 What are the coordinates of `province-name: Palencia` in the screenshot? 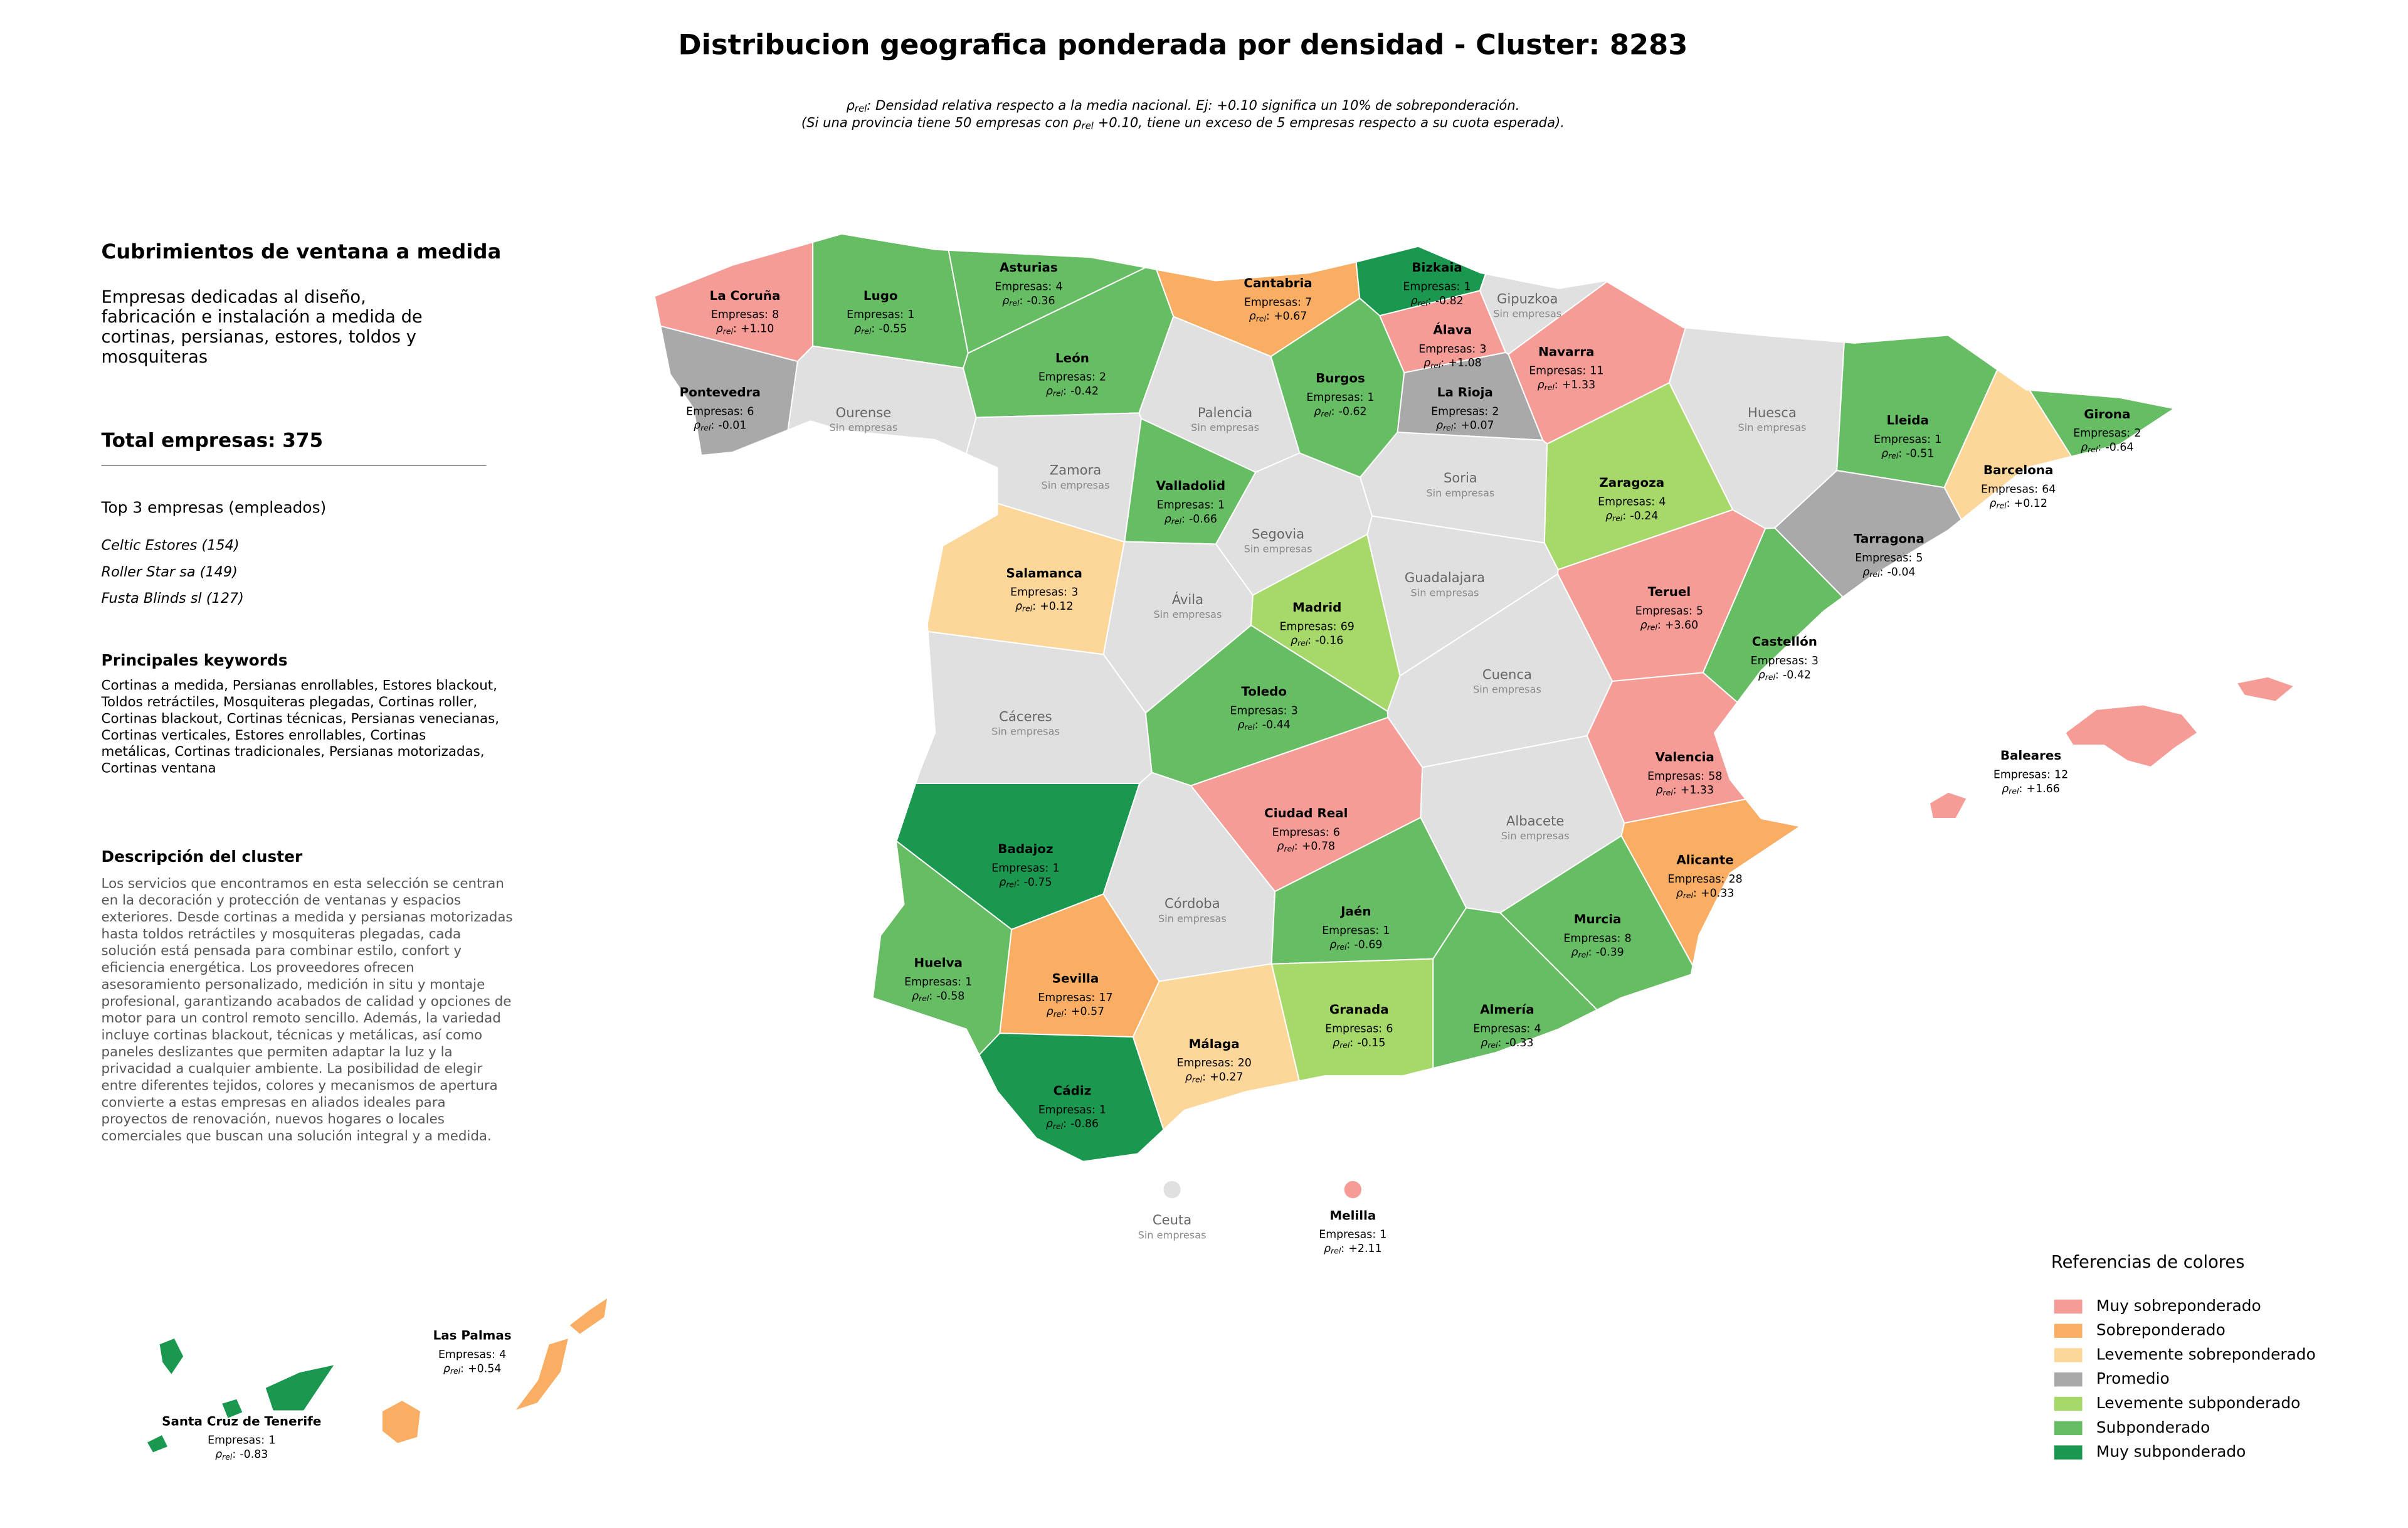 It's located at (1225, 412).